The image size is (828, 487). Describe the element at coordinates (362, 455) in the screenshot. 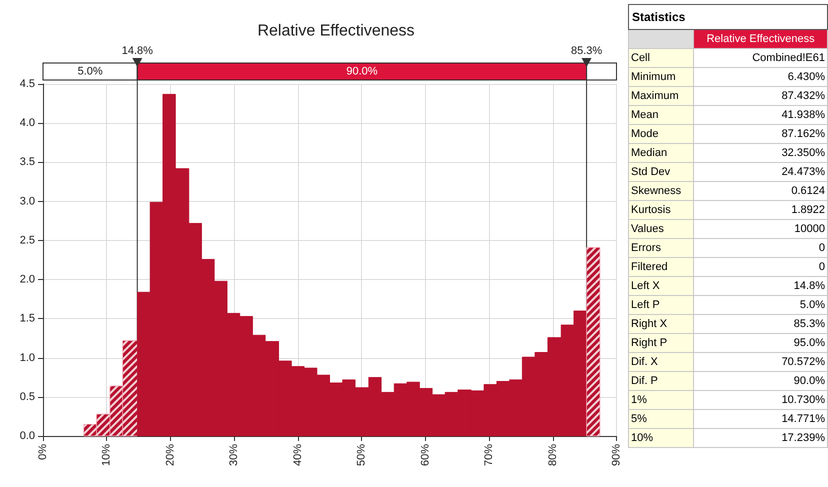

I see `x-tick-label: 50%` at that location.